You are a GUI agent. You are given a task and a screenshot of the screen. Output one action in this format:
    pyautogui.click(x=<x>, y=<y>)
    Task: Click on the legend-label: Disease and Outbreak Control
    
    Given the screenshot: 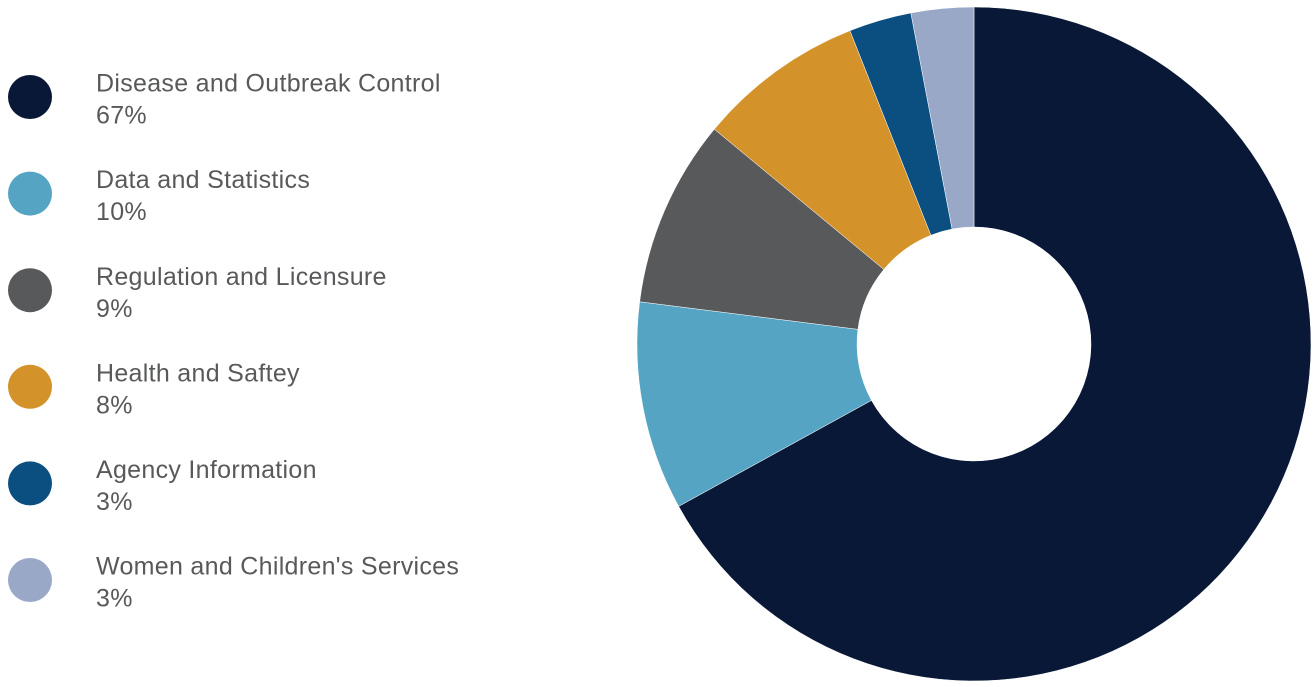 What is the action you would take?
    pyautogui.click(x=268, y=84)
    